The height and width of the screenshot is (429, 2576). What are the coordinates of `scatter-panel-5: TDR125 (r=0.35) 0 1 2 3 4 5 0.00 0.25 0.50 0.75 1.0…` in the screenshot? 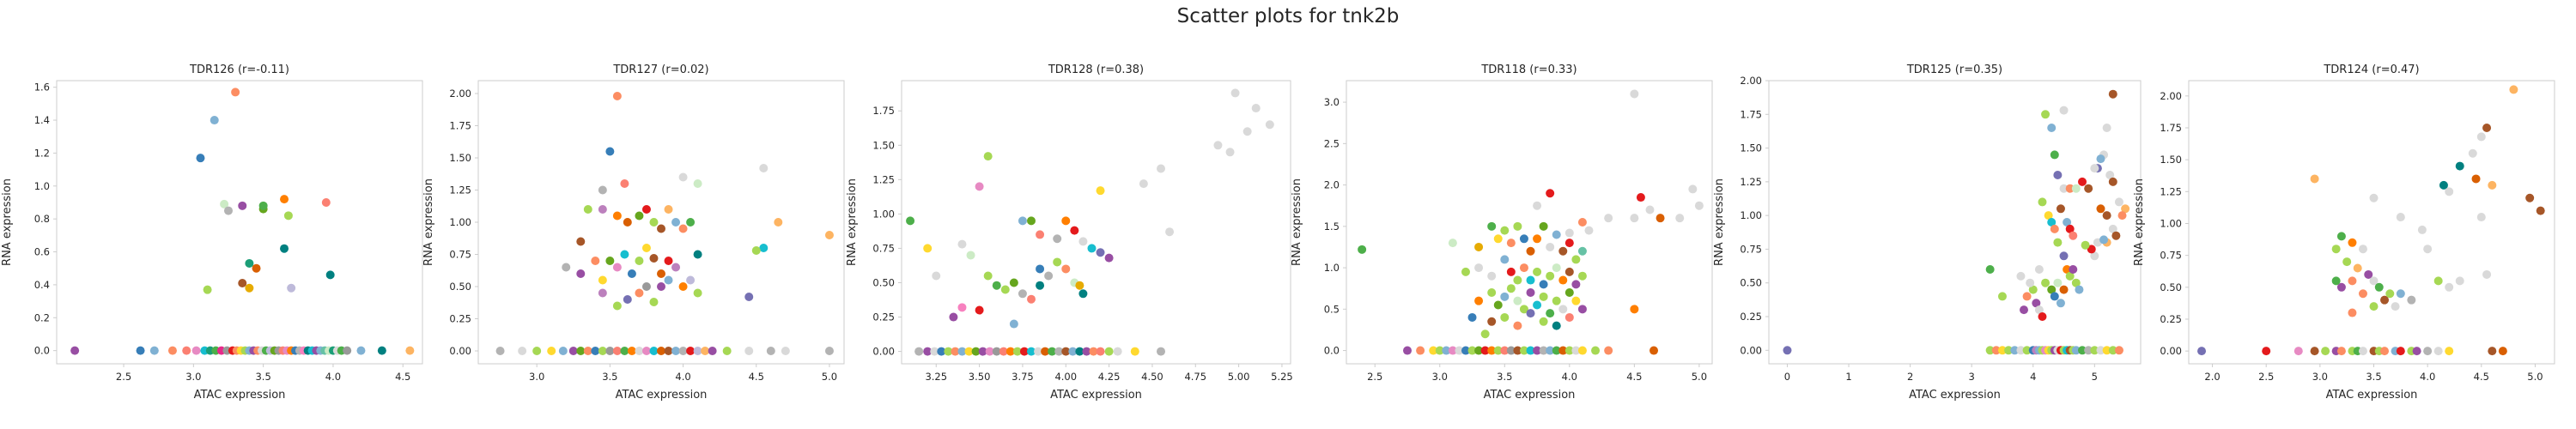 It's located at (1928, 233).